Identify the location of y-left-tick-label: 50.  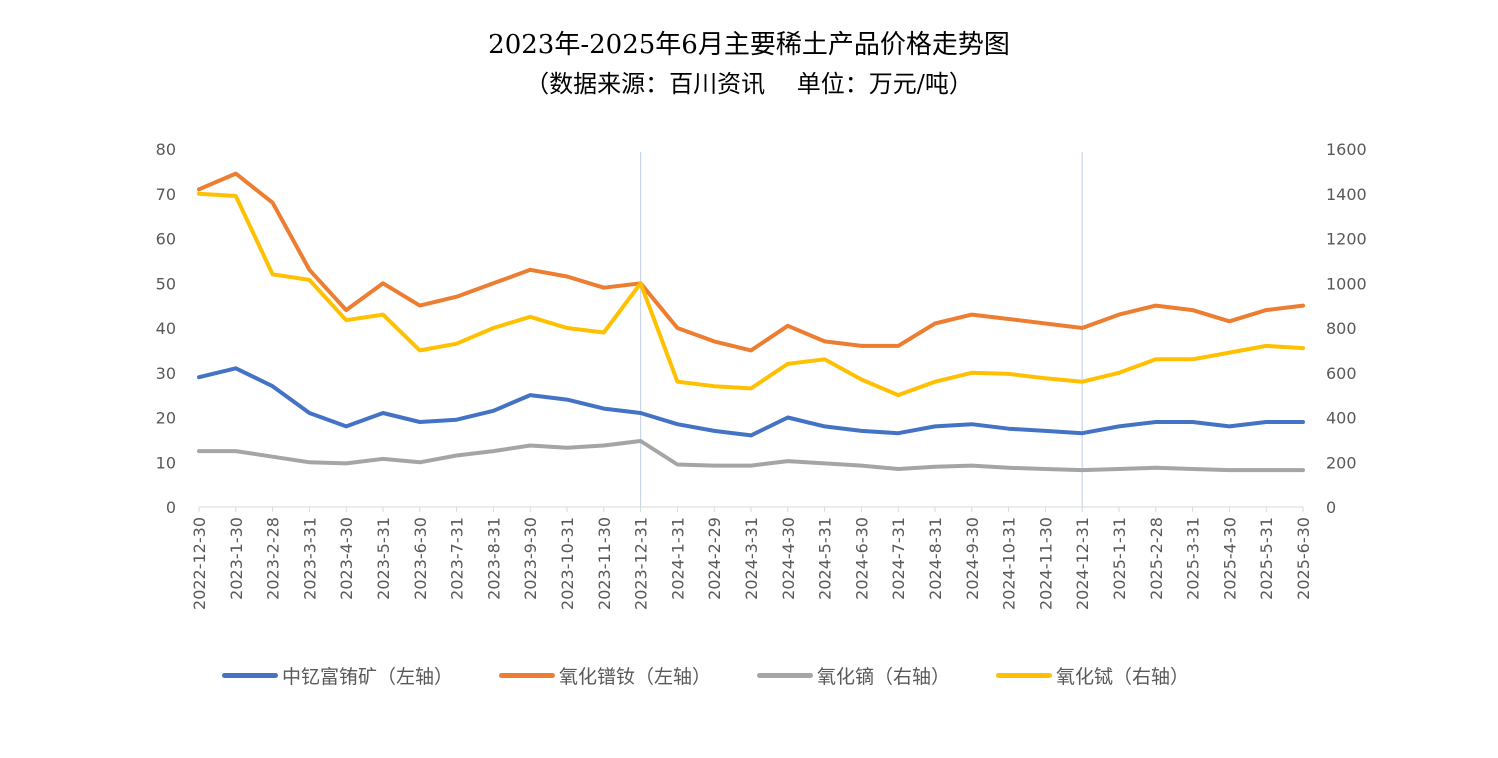
(166, 283).